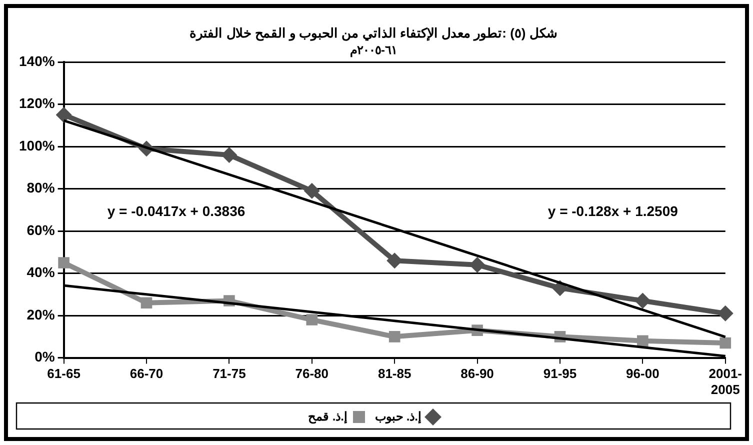 The image size is (753, 445). What do you see at coordinates (37, 103) in the screenshot?
I see `y-tick-label: 120%` at bounding box center [37, 103].